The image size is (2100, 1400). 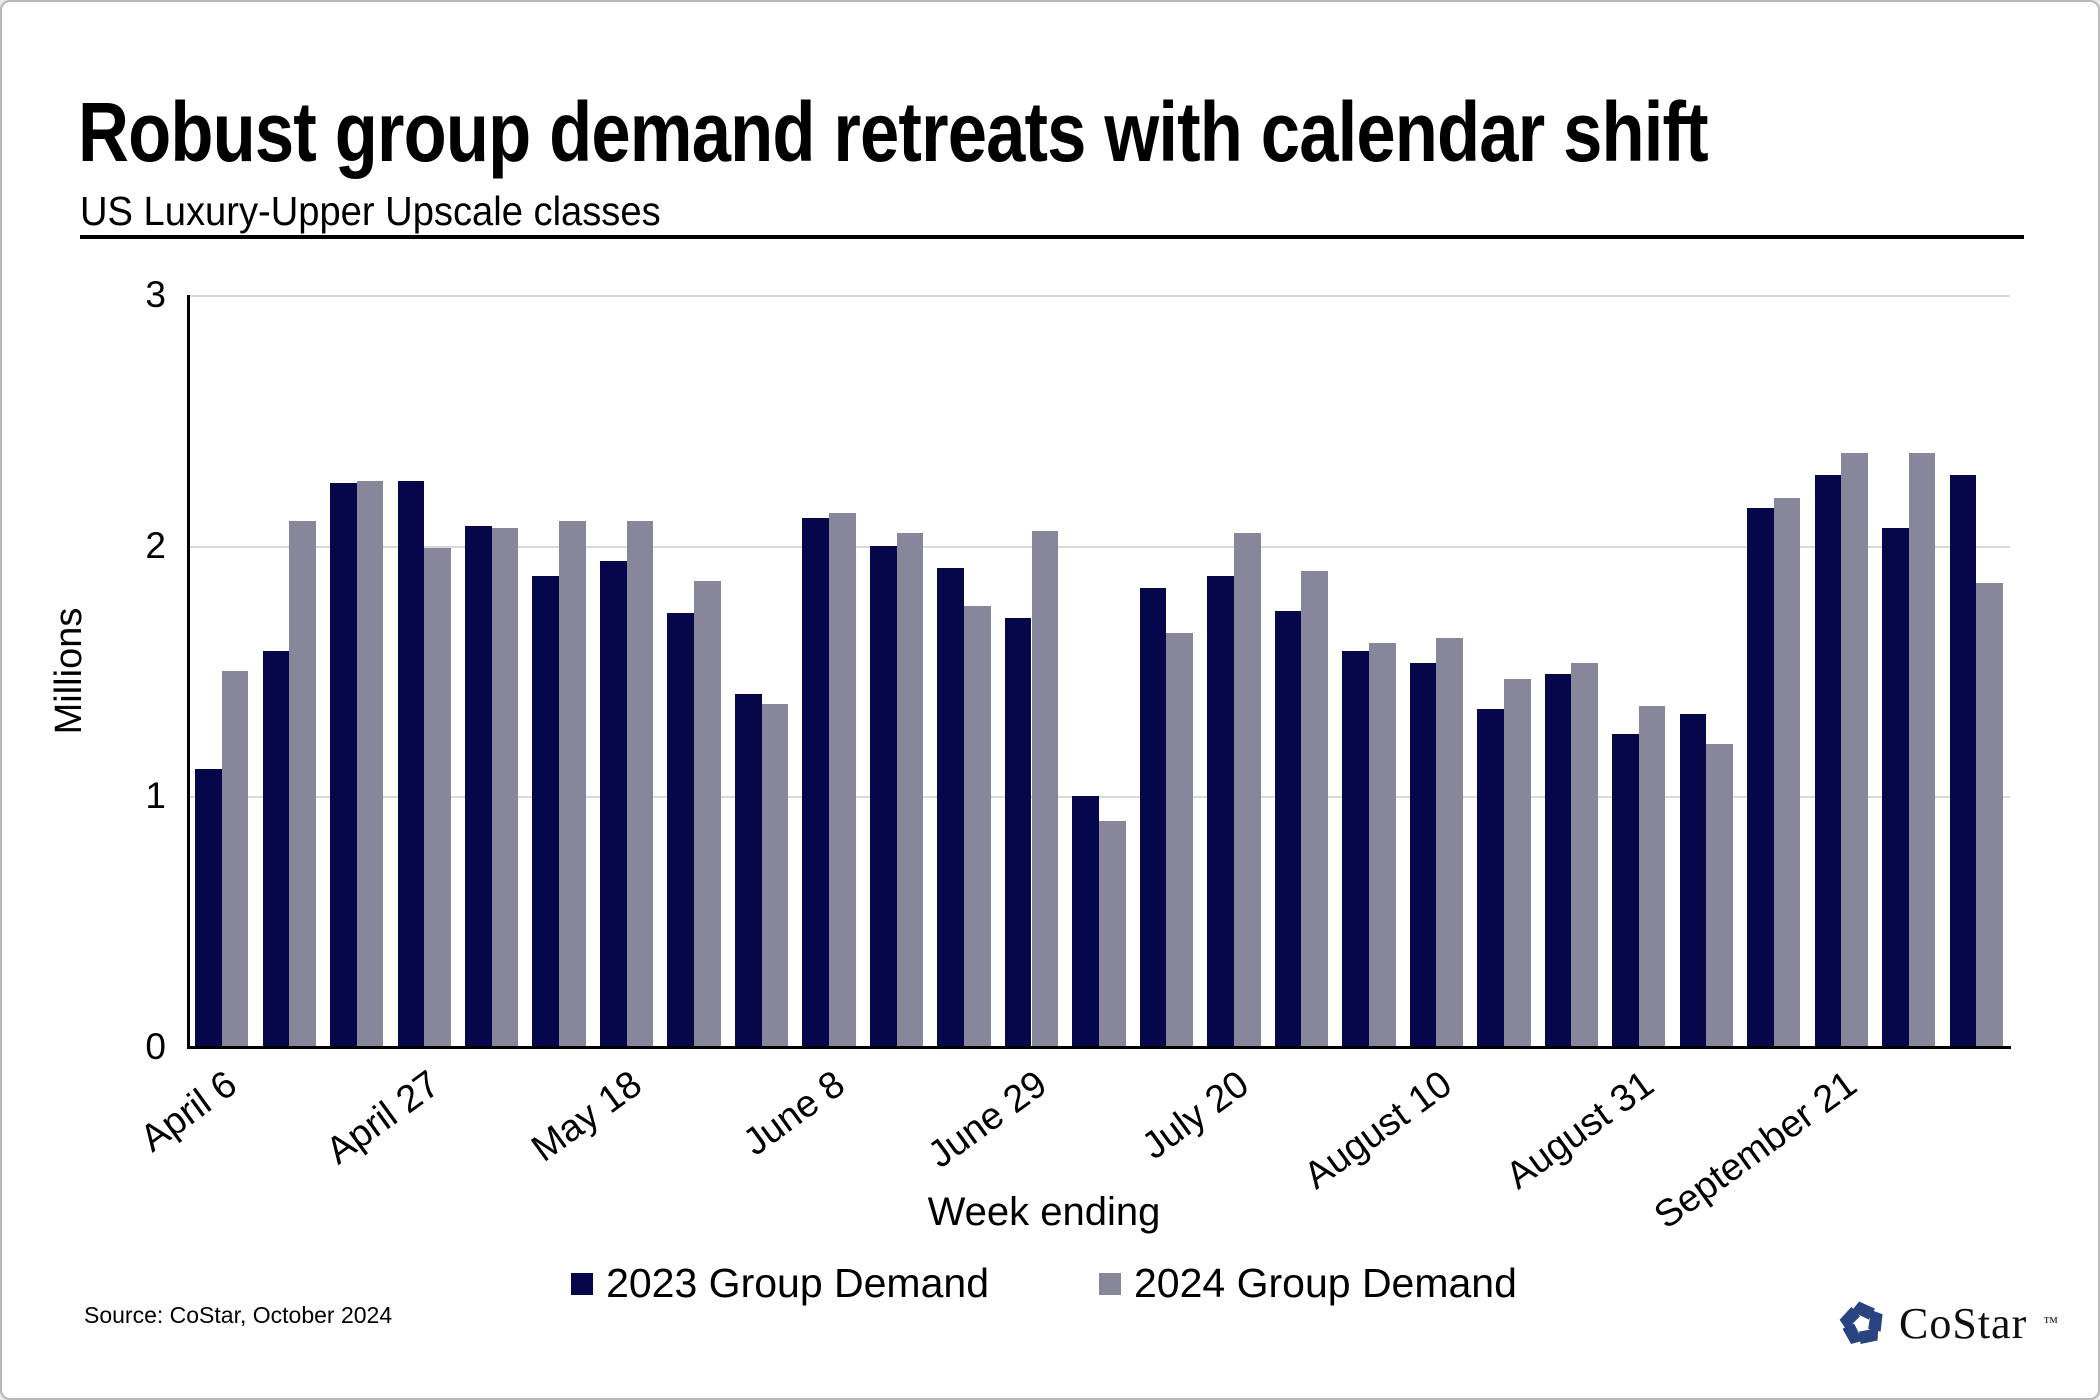 What do you see at coordinates (1044, 1283) in the screenshot?
I see `legend: 2023 Group Demand 2024 Group Demand` at bounding box center [1044, 1283].